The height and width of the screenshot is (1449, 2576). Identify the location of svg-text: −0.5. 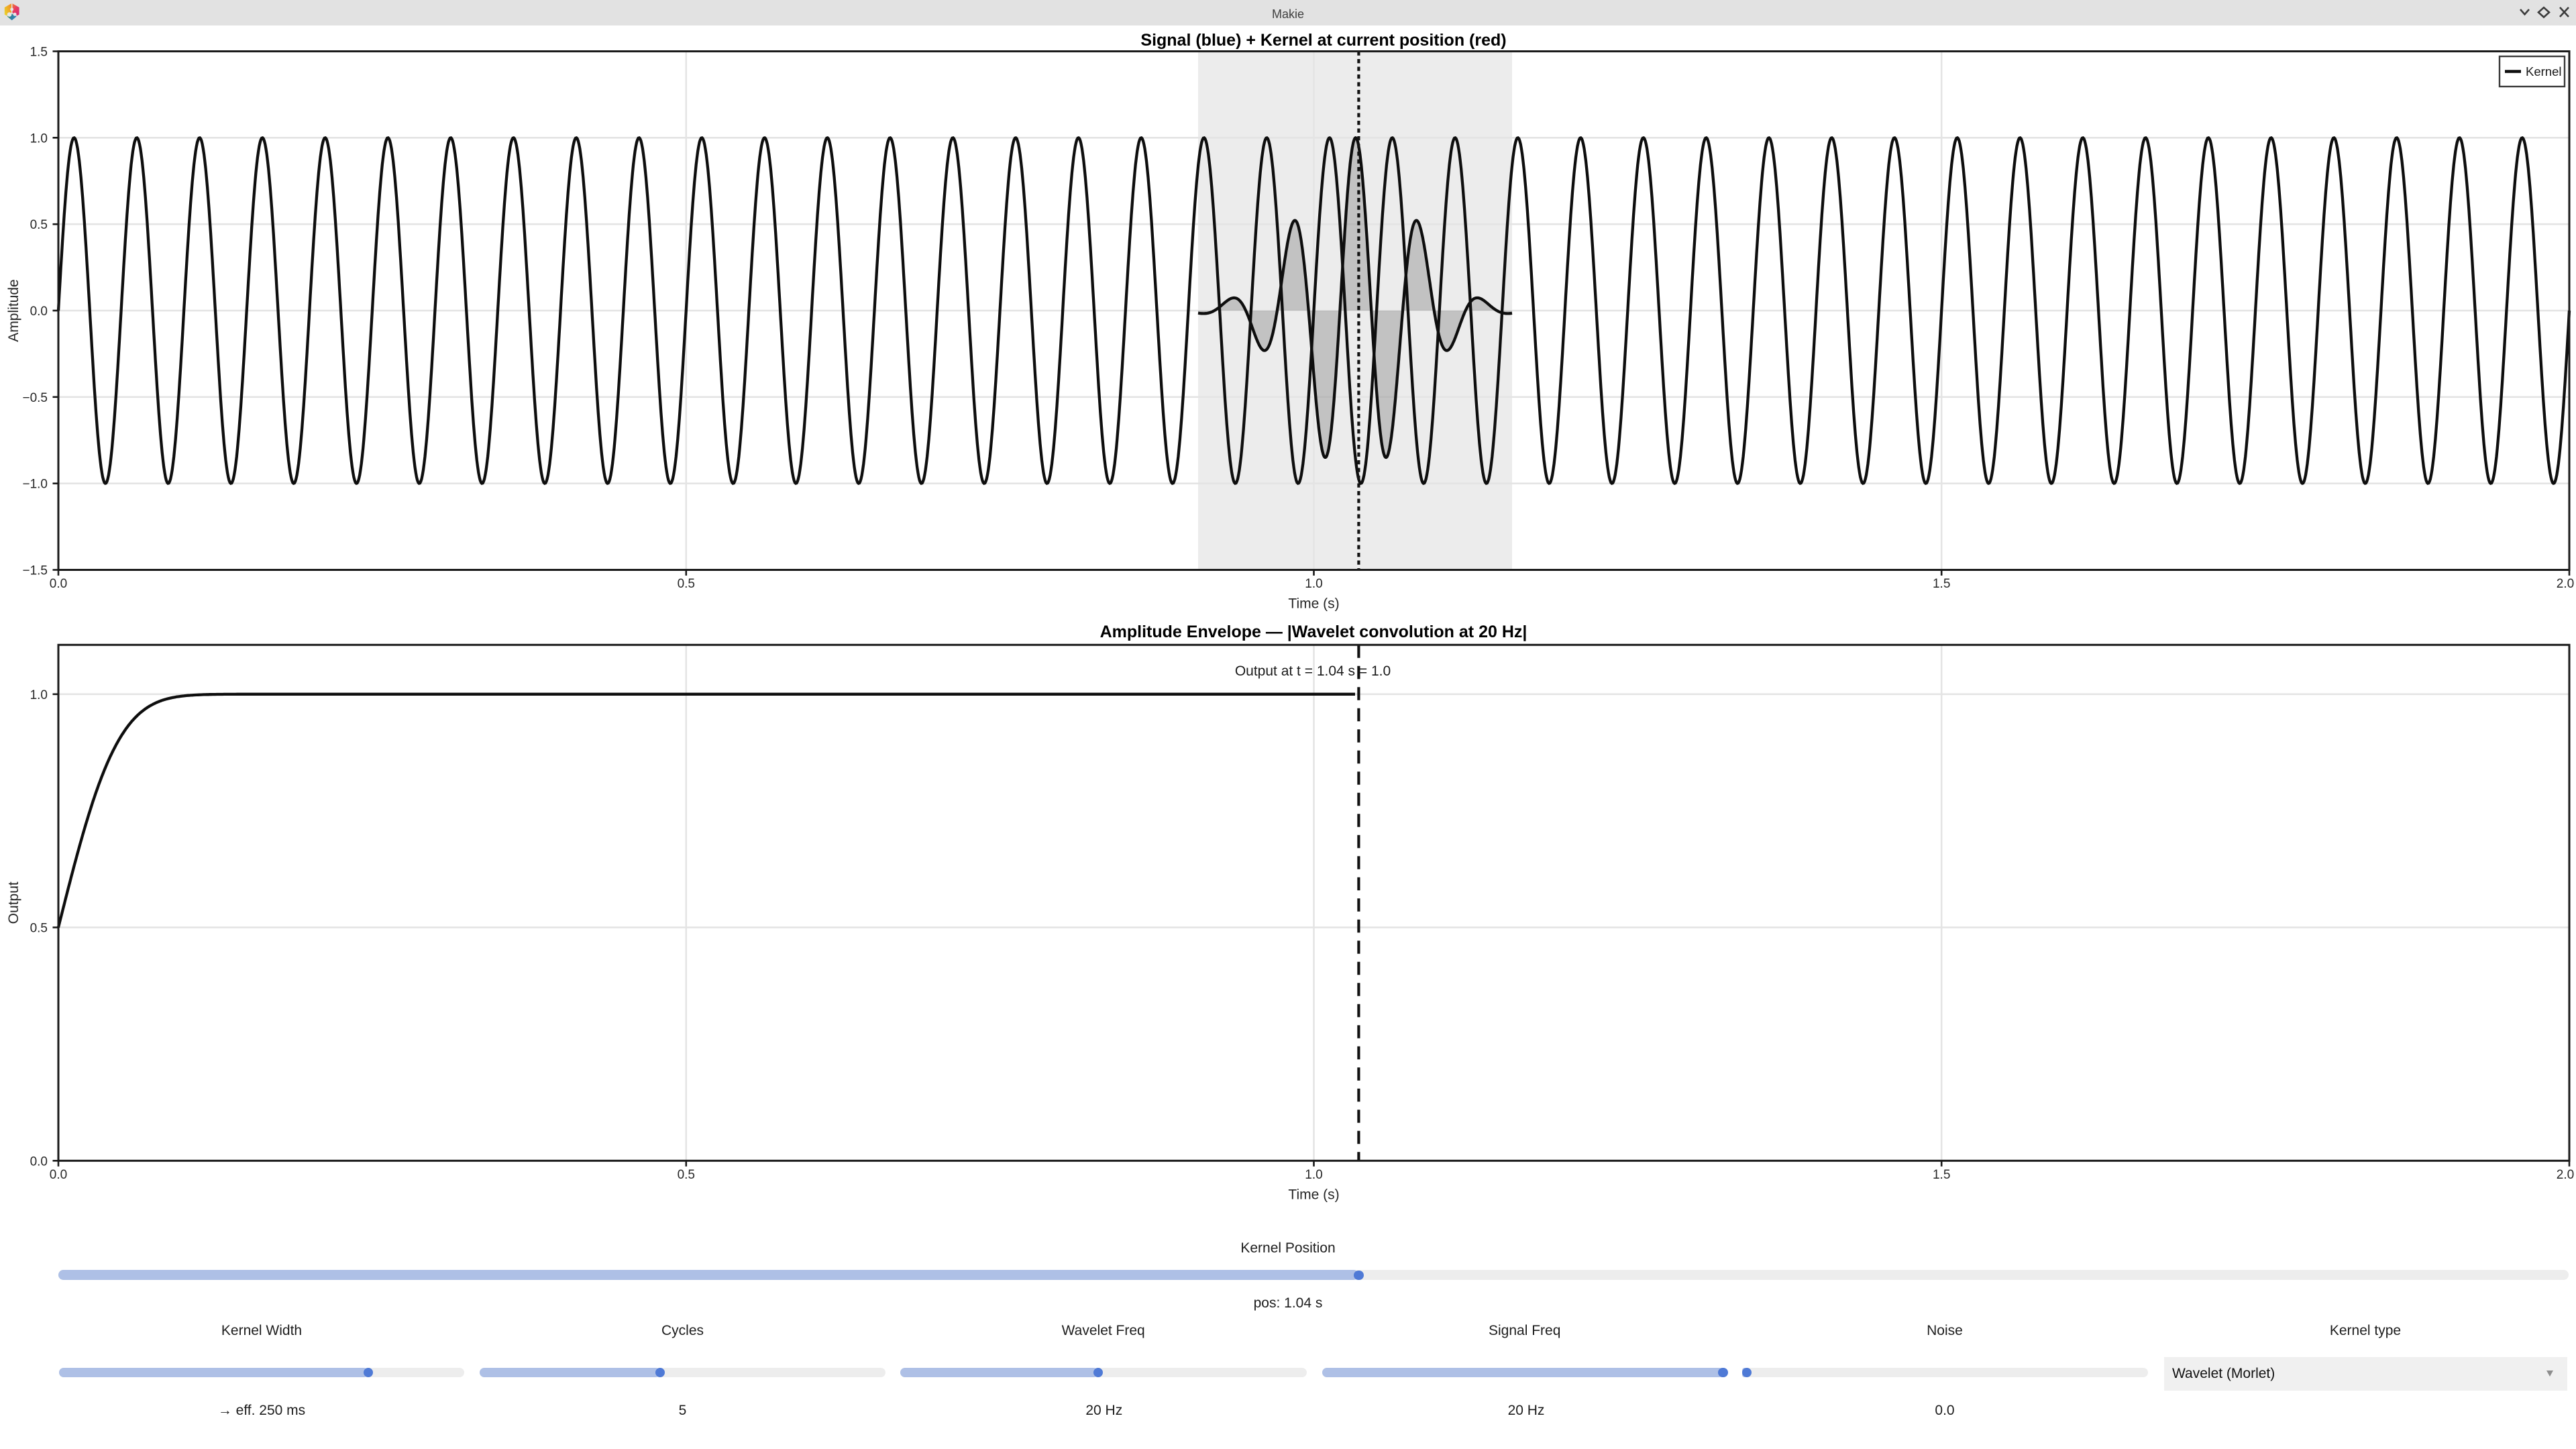
(35, 398).